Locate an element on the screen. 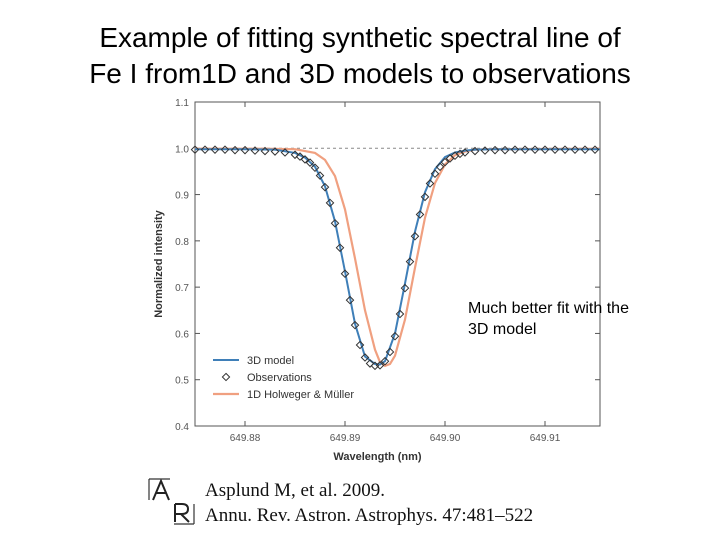  x-tick-label: 649.91 is located at coordinates (545, 438).